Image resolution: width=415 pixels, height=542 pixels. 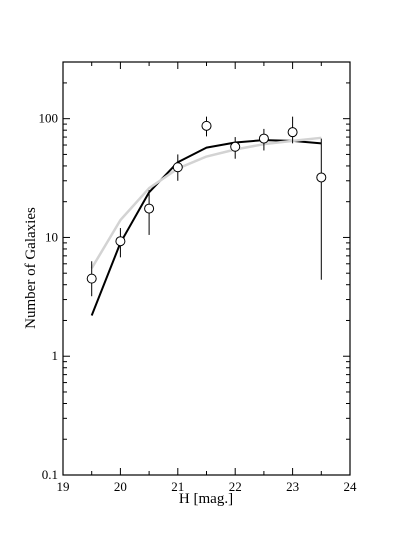 What do you see at coordinates (51, 236) in the screenshot?
I see `y-tick-label: 10` at bounding box center [51, 236].